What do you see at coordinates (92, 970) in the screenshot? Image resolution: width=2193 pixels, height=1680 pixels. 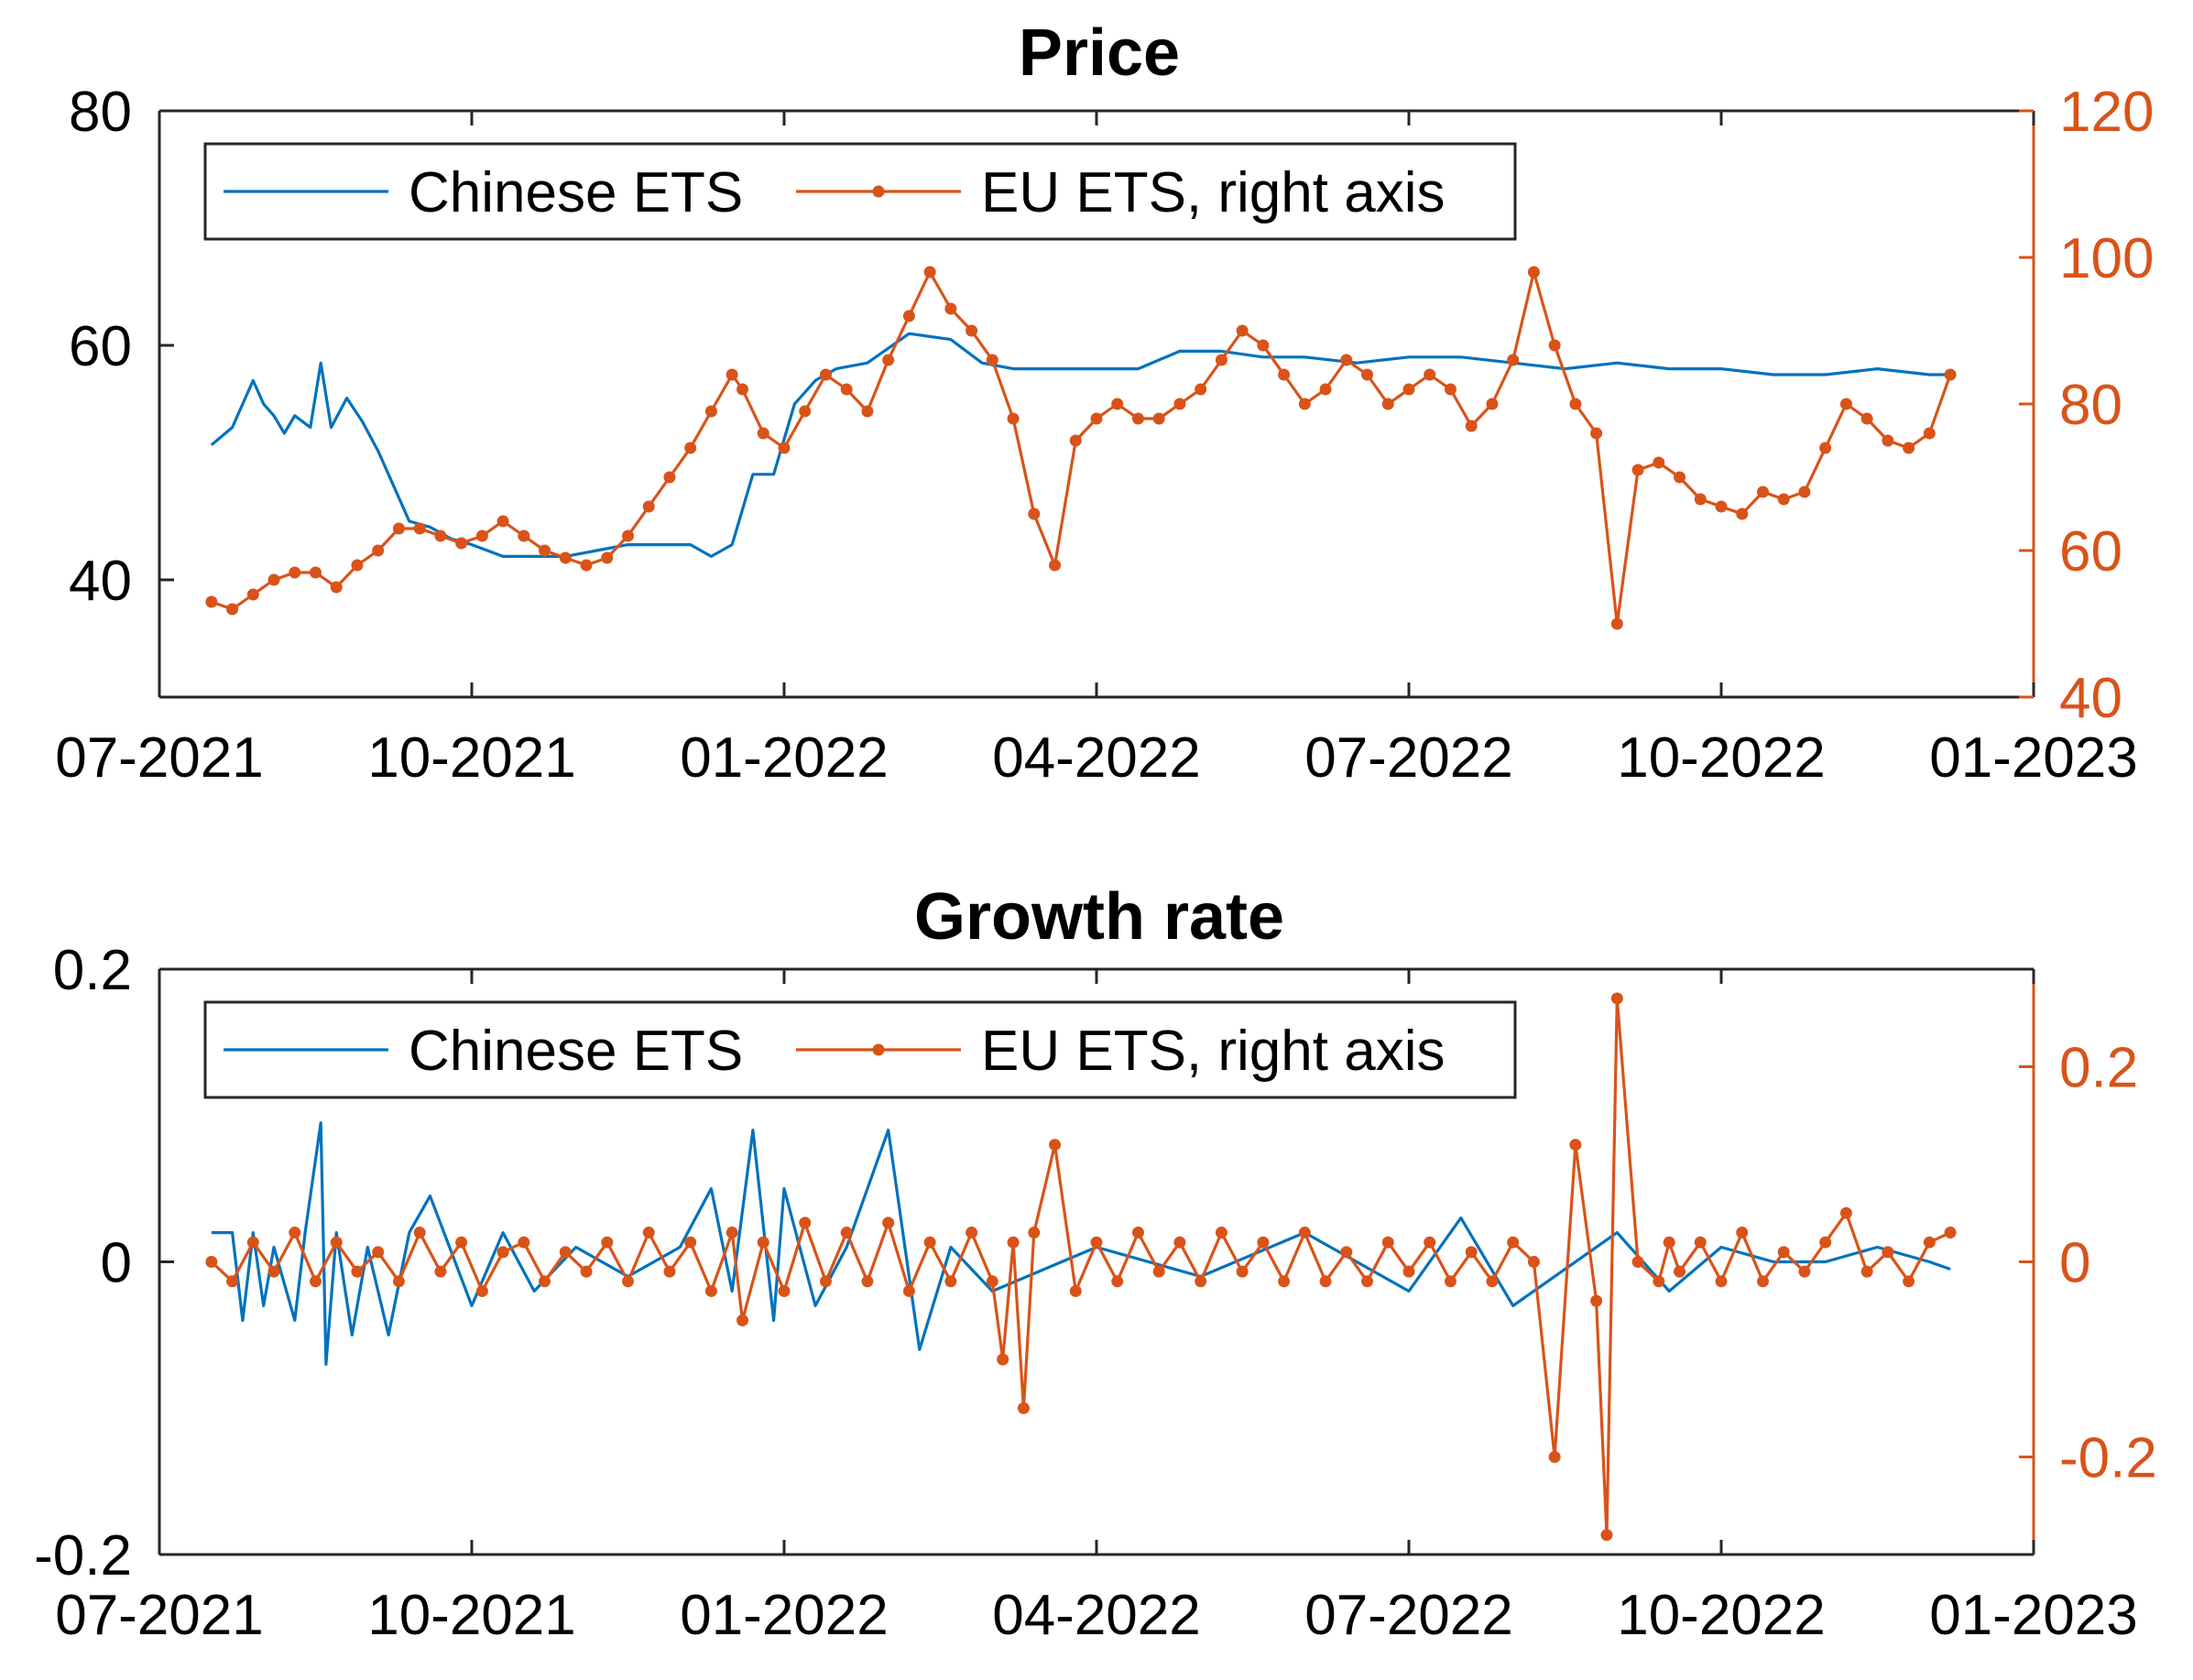 I see `y-left-tick-label: 0.2` at bounding box center [92, 970].